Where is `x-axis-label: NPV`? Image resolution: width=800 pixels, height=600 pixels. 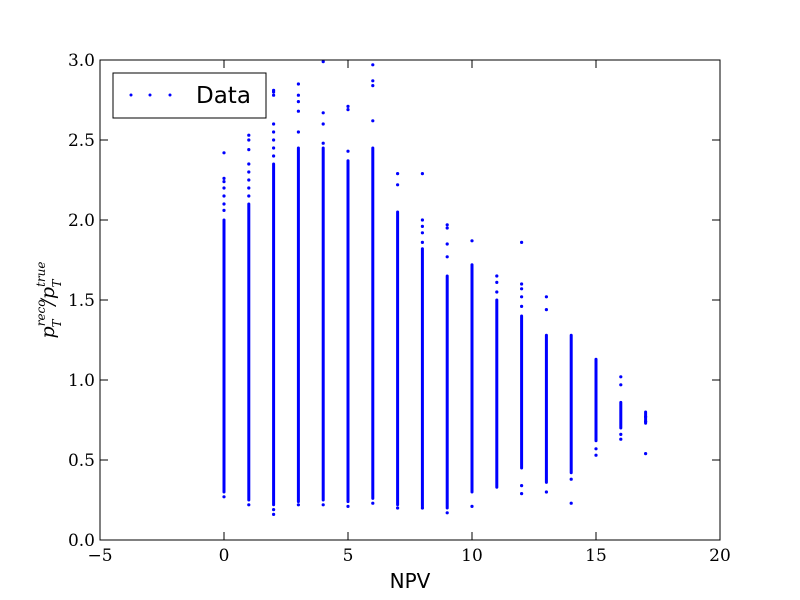 x-axis-label: NPV is located at coordinates (410, 581).